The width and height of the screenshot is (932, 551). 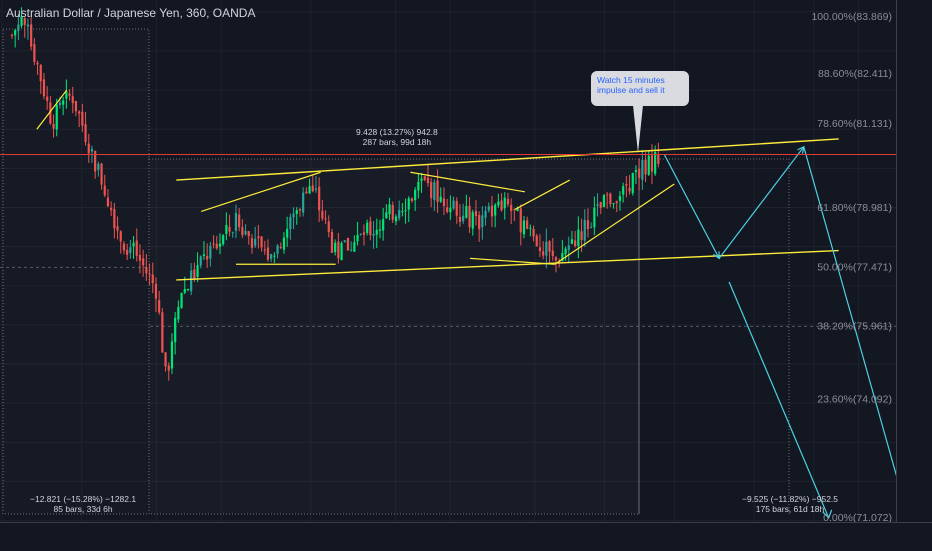 What do you see at coordinates (851, 17) in the screenshot?
I see `fib-level-label: 100.00%(83.869)` at bounding box center [851, 17].